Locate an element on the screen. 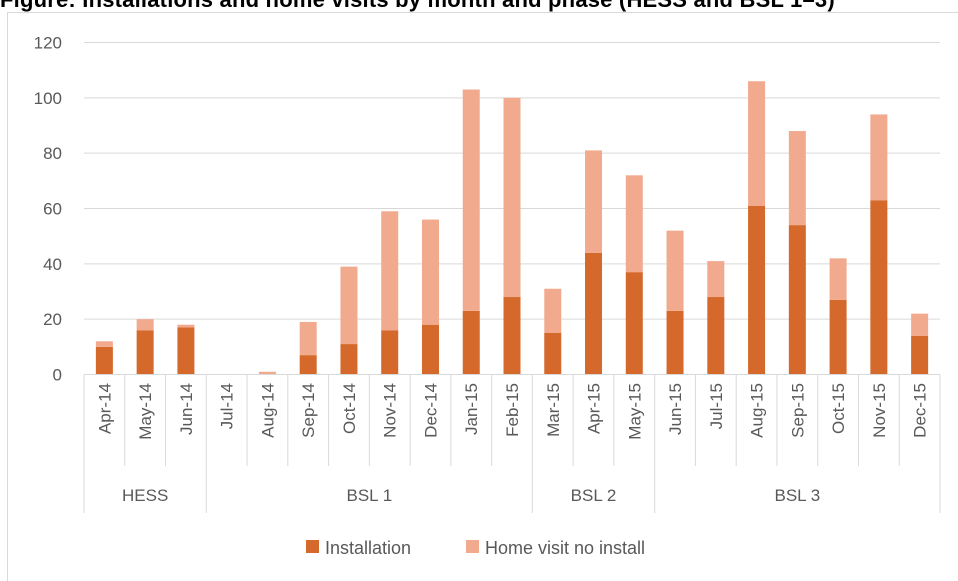 The height and width of the screenshot is (581, 958). group-label: BSL 2 is located at coordinates (594, 495).